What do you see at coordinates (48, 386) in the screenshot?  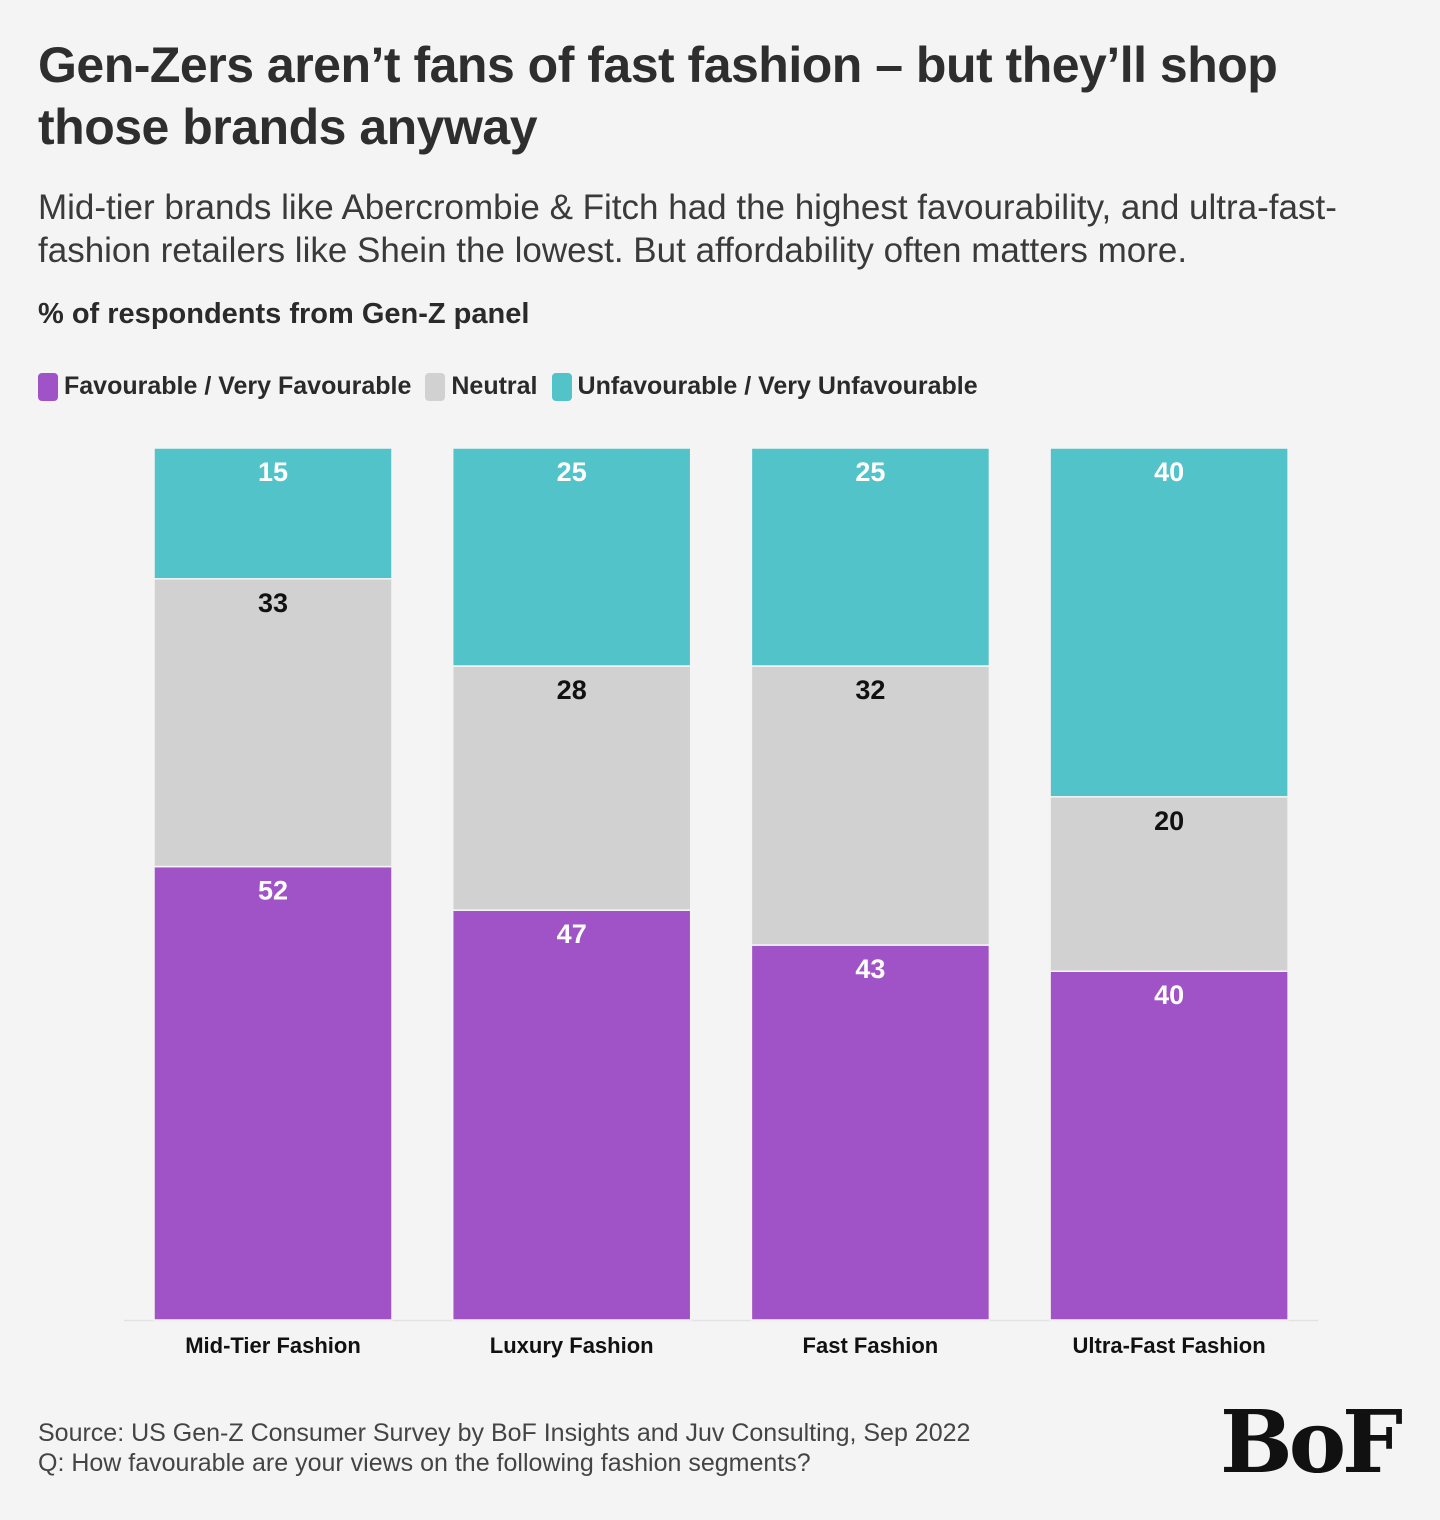 I see `legend-swatch-favourable` at bounding box center [48, 386].